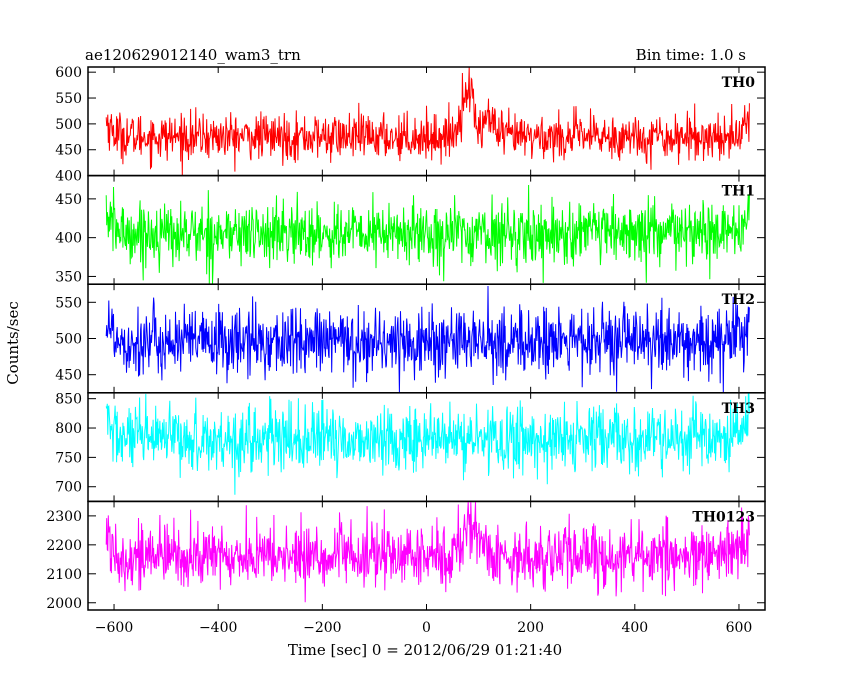 The height and width of the screenshot is (680, 850). Describe the element at coordinates (193, 55) in the screenshot. I see `chart-title: ae120629012140_wam3_trn` at that location.